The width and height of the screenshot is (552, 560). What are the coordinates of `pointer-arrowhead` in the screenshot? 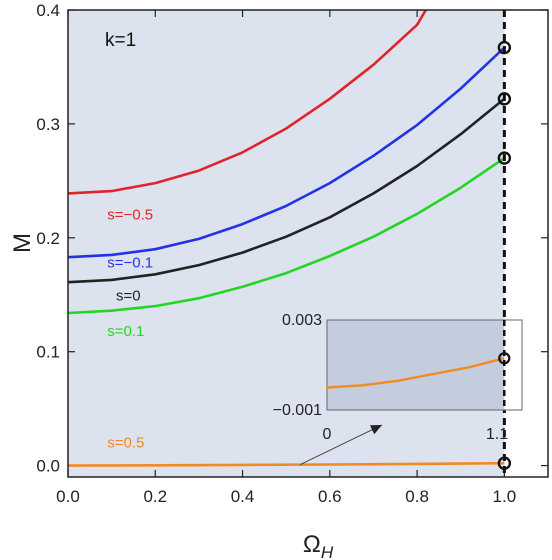 It's located at (375, 430).